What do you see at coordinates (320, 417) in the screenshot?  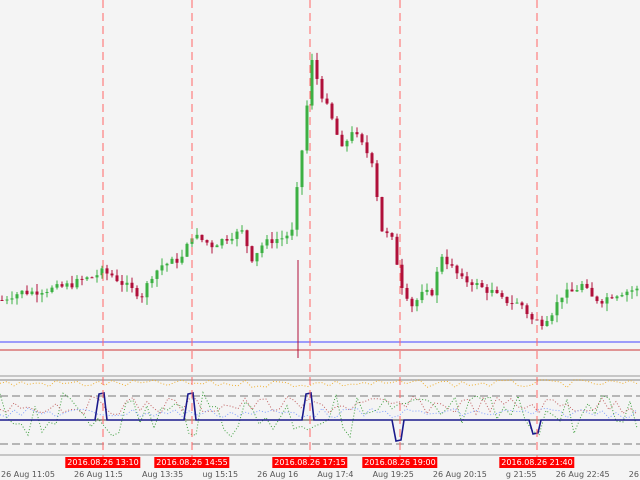 I see `indicator-signal-line` at bounding box center [320, 417].